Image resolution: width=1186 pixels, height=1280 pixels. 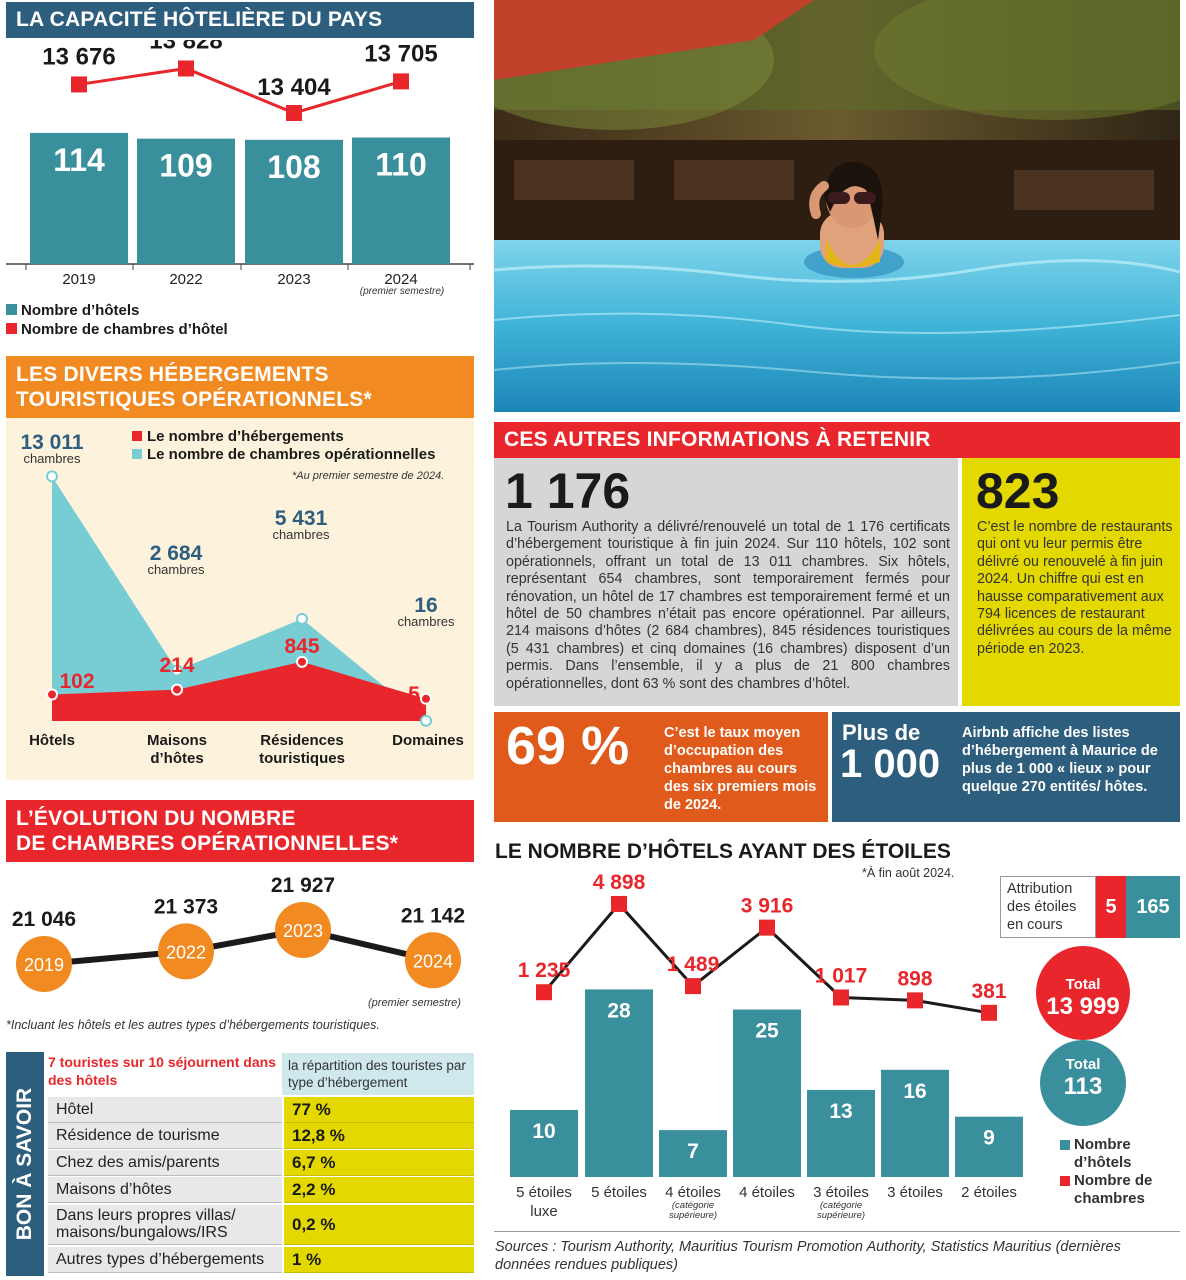 I want to click on total-hotels-circle: Total 113, so click(x=1083, y=1083).